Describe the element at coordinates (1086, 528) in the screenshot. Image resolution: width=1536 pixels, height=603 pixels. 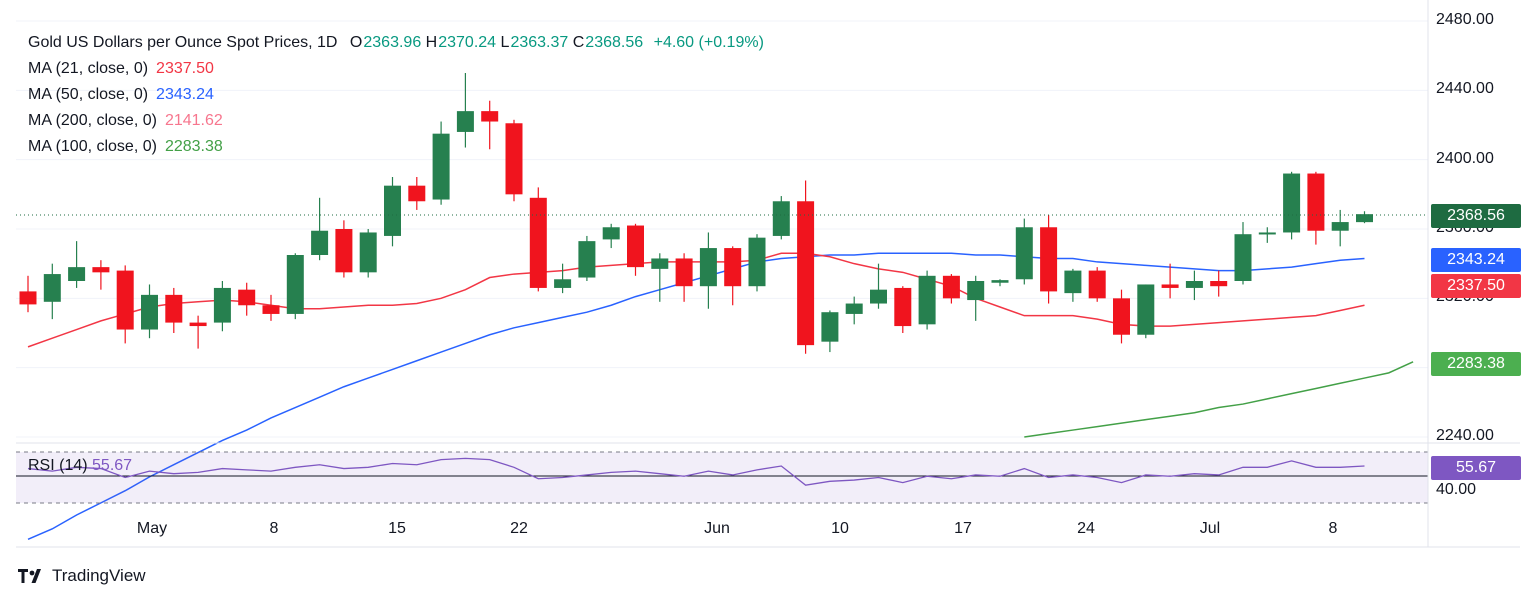
I see `x-tick-label: 24` at that location.